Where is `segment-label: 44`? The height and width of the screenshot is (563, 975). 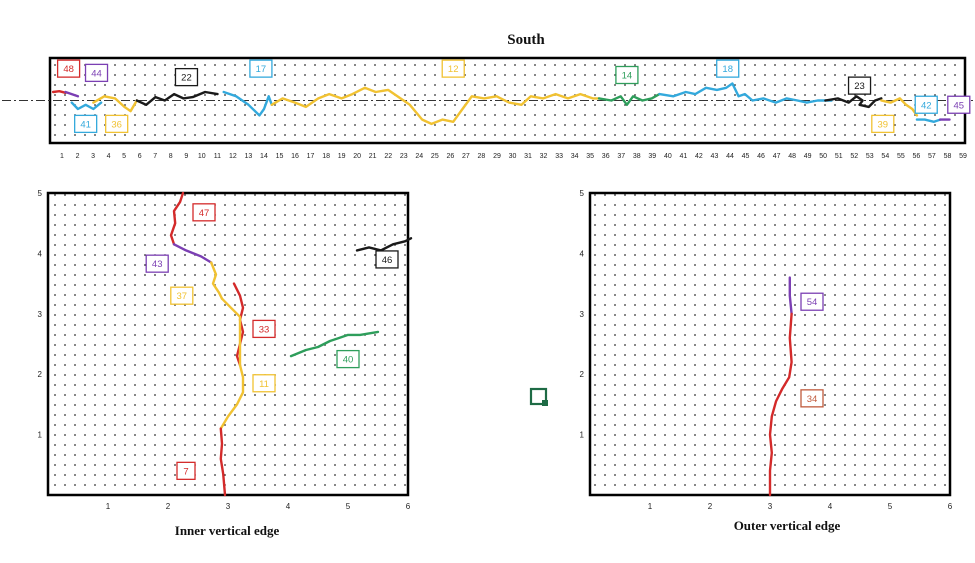 segment-label: 44 is located at coordinates (96, 73).